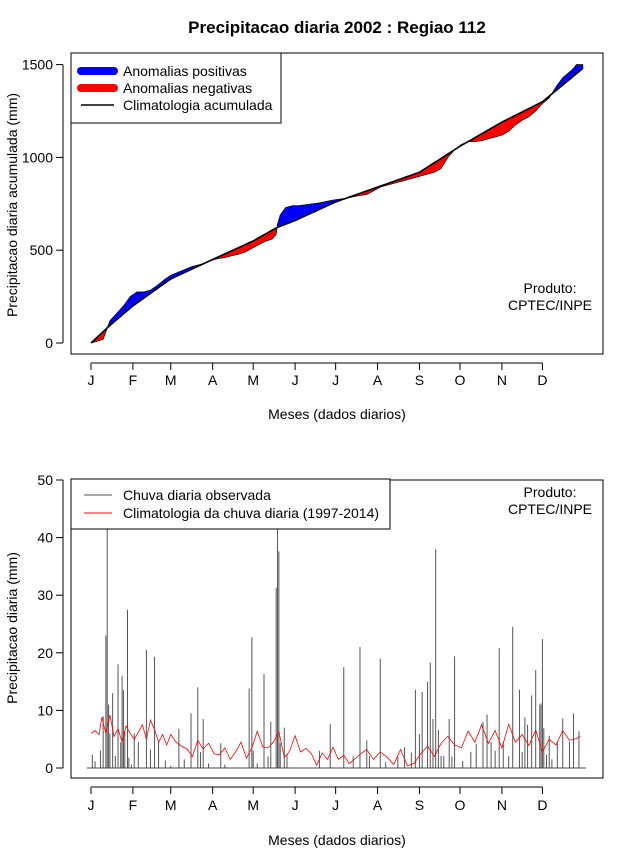 The height and width of the screenshot is (850, 640). Describe the element at coordinates (171, 805) in the screenshot. I see `x-tick-label-bottom-2: M` at that location.